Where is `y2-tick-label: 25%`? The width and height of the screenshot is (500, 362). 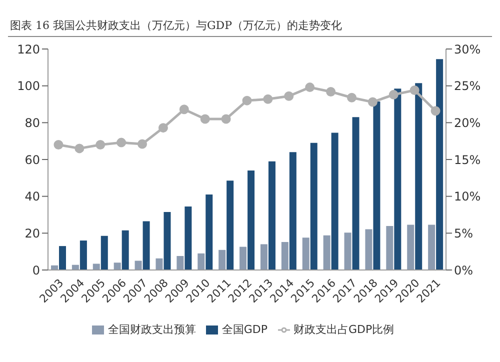
y2-tick-label: 25% is located at coordinates (467, 86).